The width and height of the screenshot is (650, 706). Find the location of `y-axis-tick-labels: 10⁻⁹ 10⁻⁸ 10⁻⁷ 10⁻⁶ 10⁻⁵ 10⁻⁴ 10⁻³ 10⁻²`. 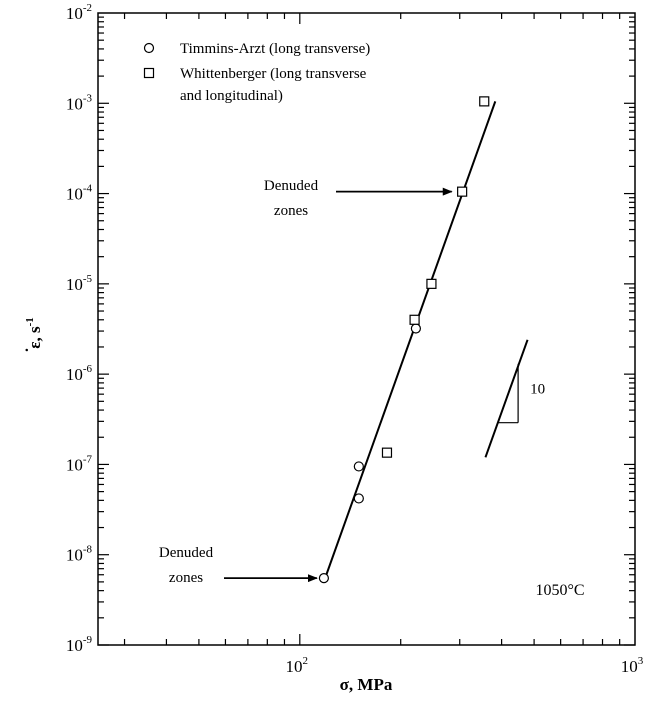

y-axis-tick-labels: 10⁻⁹ 10⁻⁸ 10⁻⁷ 10⁻⁶ 10⁻⁵ 10⁻⁴ 10⁻³ 10⁻² is located at coordinates (79, 328).